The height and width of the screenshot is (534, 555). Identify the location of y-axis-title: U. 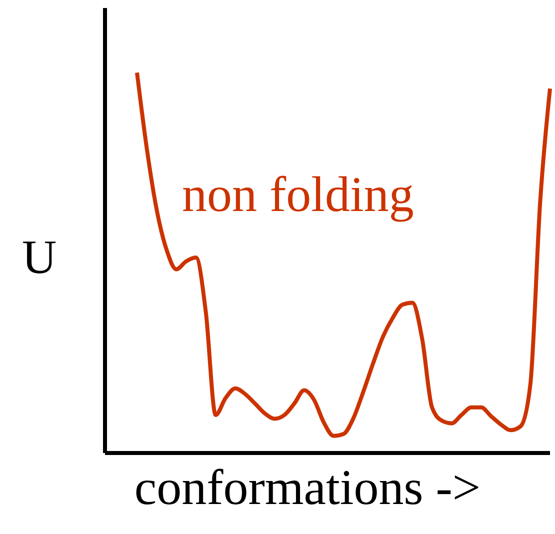
(39, 257).